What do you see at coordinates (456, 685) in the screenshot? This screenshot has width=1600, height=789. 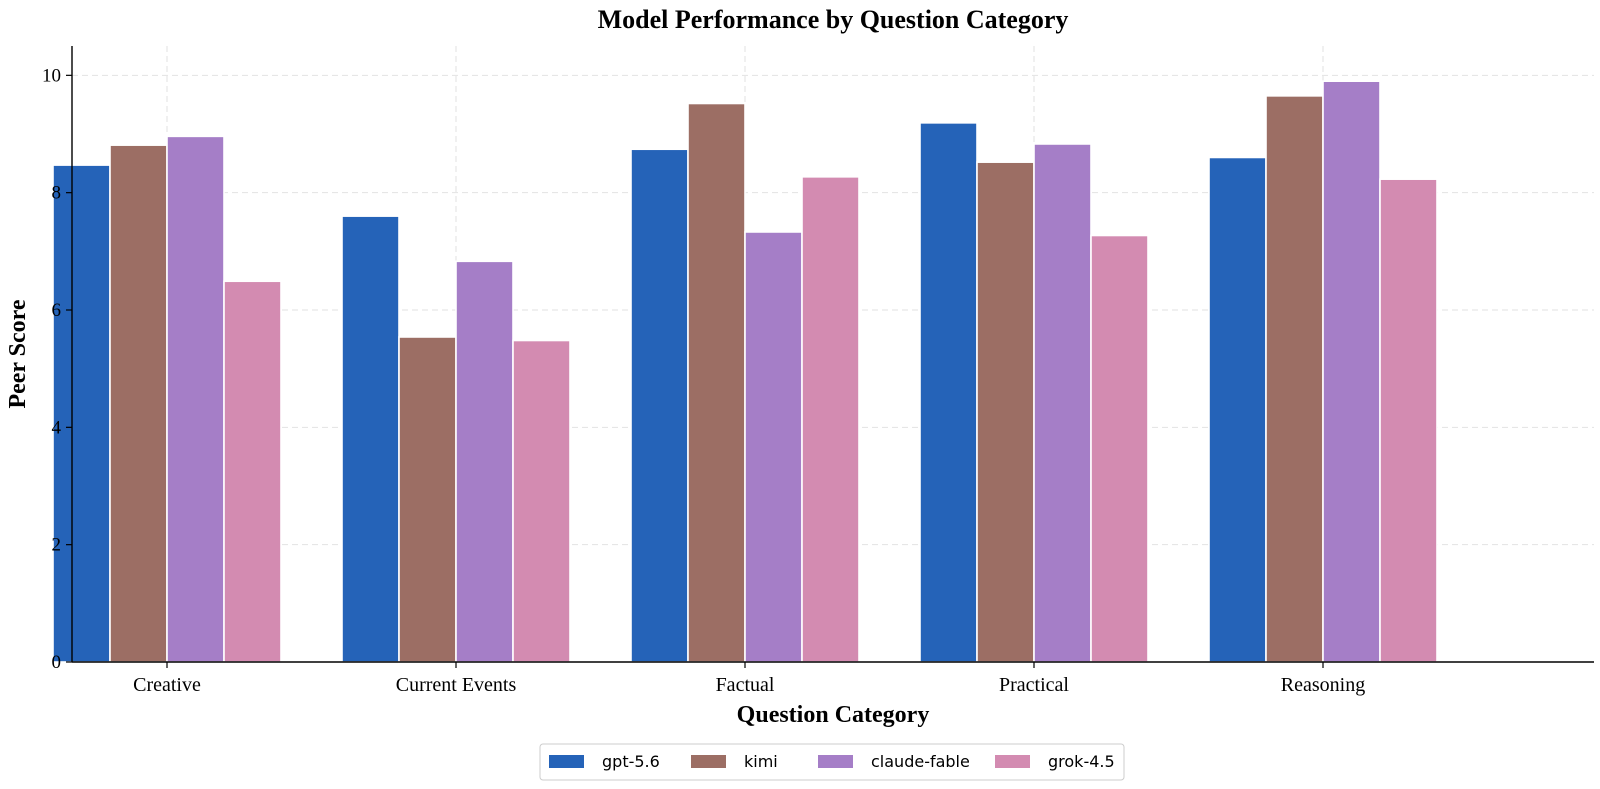 I see `x-tick-label: Current Events` at bounding box center [456, 685].